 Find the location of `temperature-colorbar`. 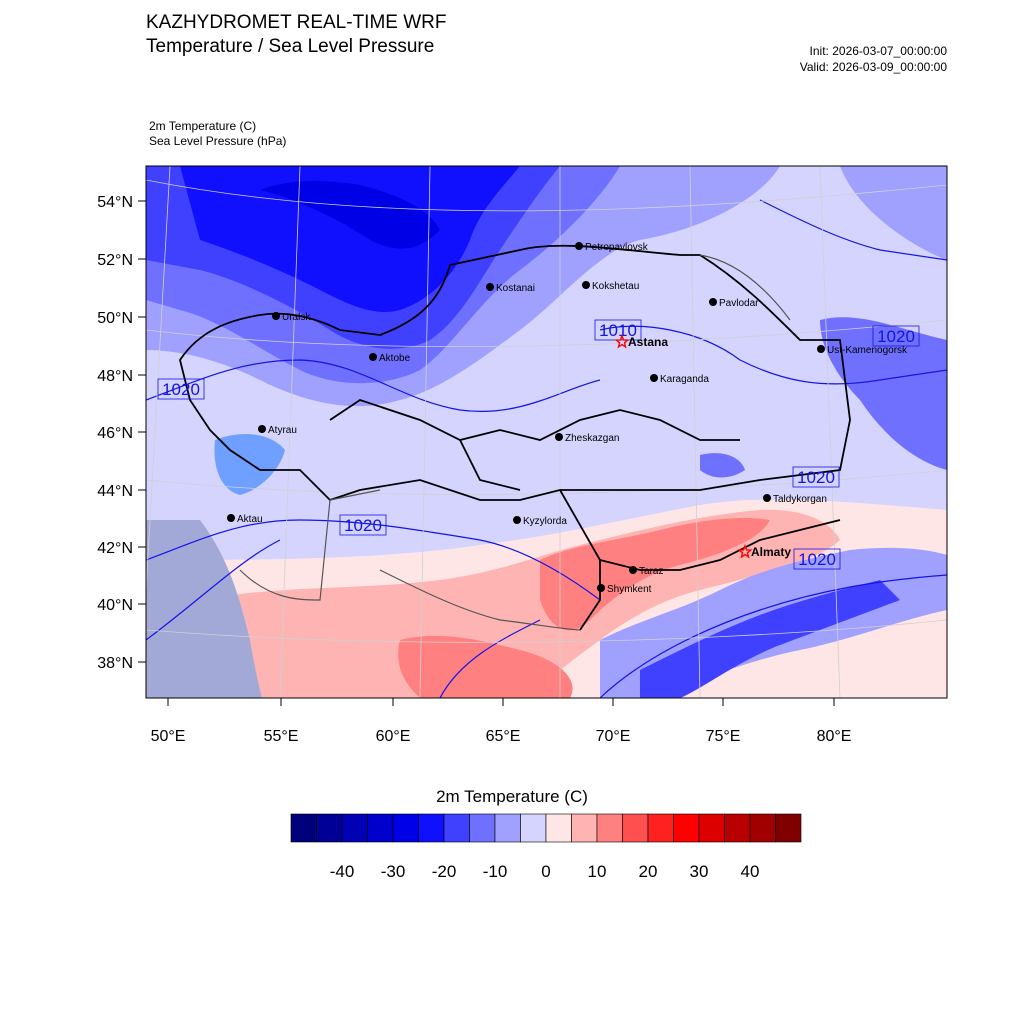

temperature-colorbar is located at coordinates (546, 828).